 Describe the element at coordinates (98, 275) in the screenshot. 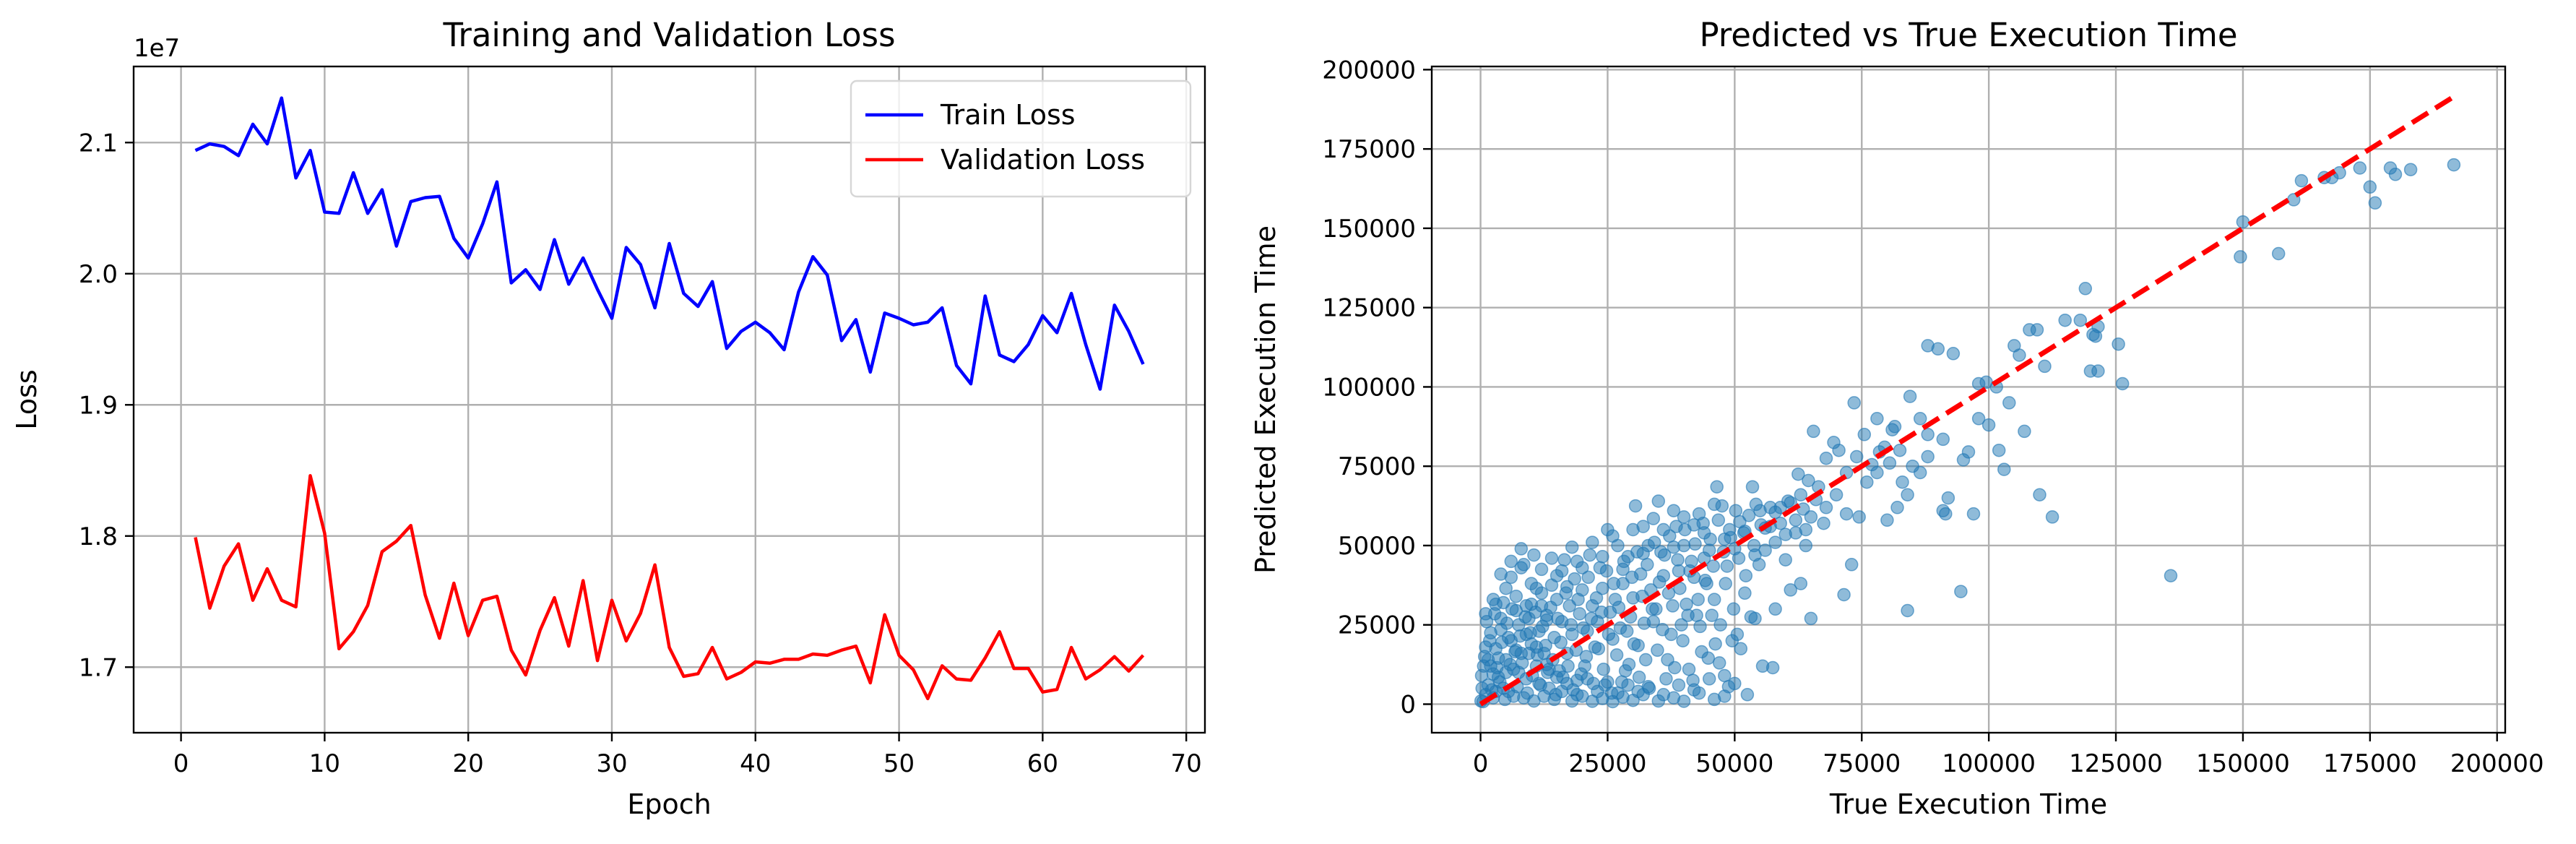

I see `y-tick-label: 2.0` at that location.